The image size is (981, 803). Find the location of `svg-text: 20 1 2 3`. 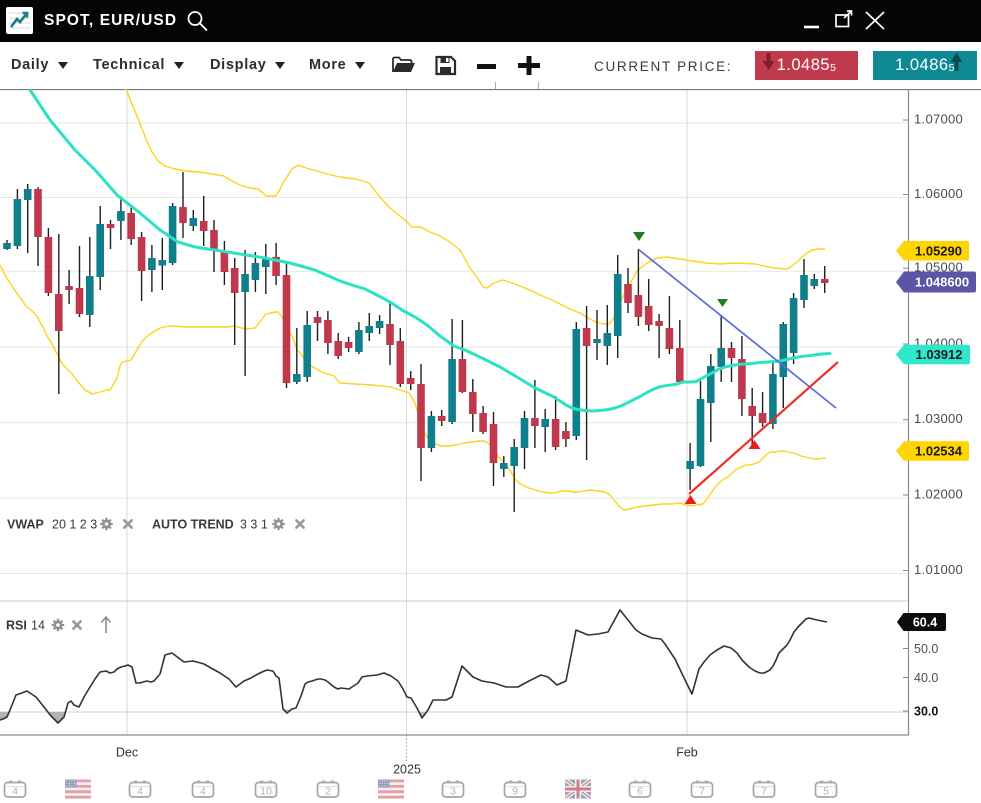

svg-text: 20 1 2 3 is located at coordinates (74, 525).